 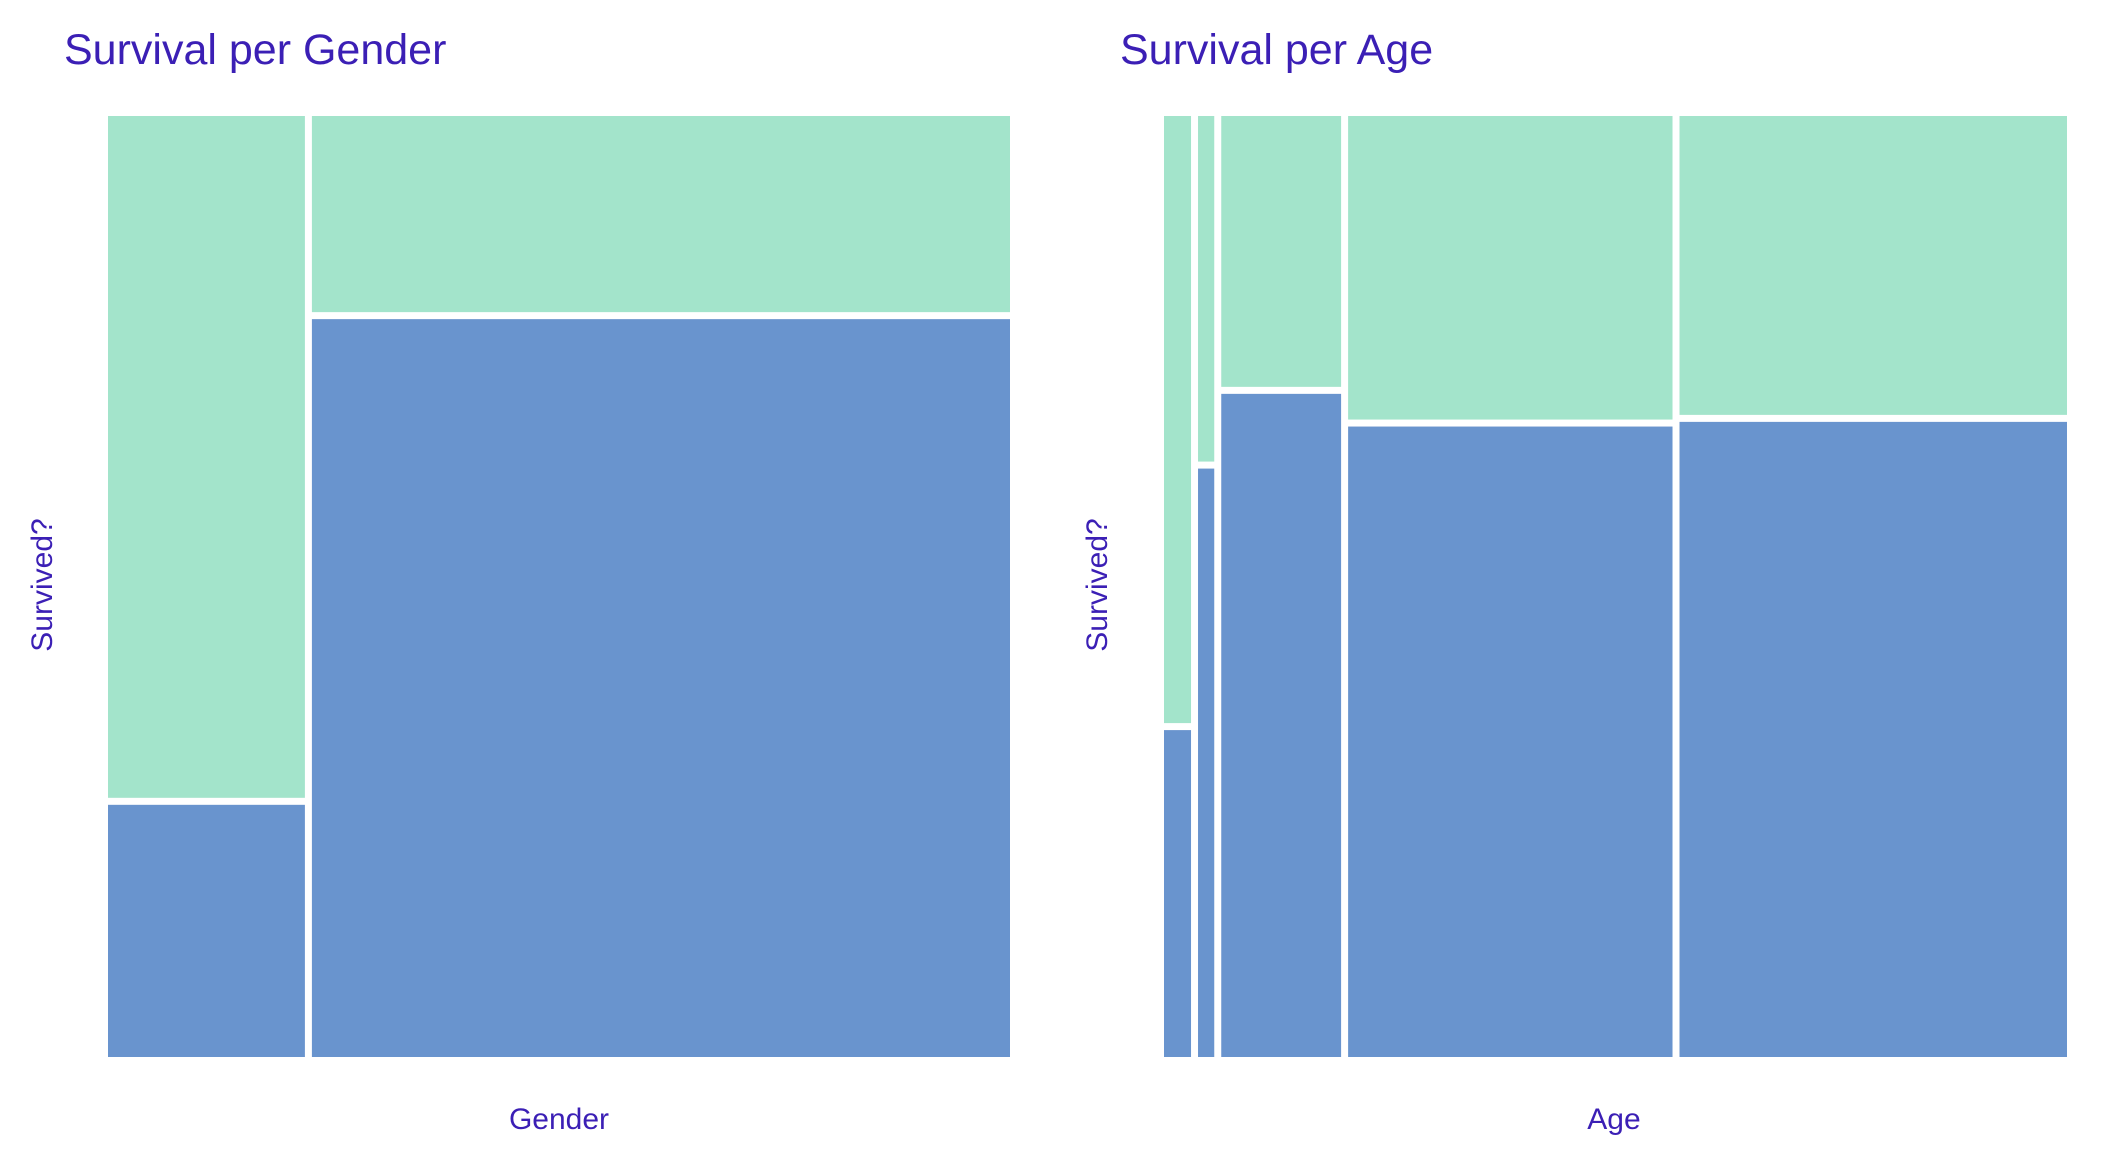 What do you see at coordinates (1097, 584) in the screenshot?
I see `age-y-axis-label: Survived?` at bounding box center [1097, 584].